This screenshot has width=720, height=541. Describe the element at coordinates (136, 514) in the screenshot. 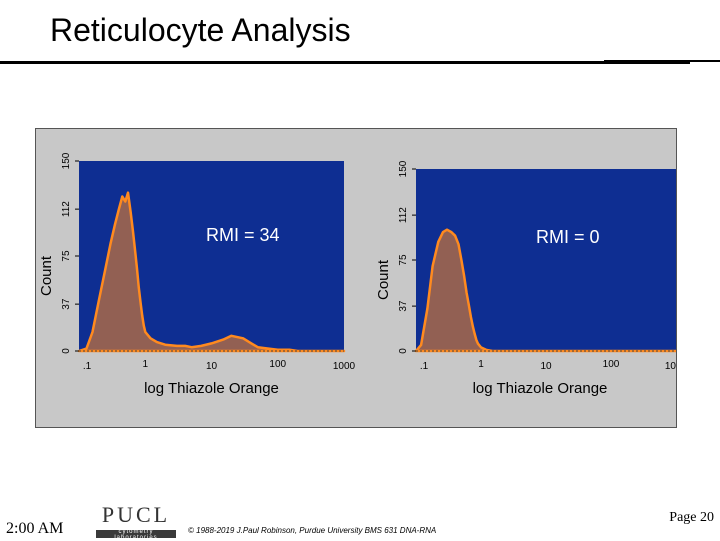

I see `logo-text: PUCL` at that location.